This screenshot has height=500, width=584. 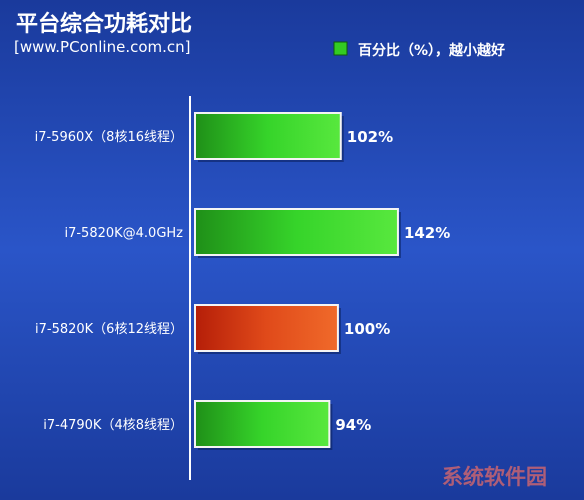 What do you see at coordinates (109, 137) in the screenshot?
I see `category-label: i7-5960X（8核16线程）` at bounding box center [109, 137].